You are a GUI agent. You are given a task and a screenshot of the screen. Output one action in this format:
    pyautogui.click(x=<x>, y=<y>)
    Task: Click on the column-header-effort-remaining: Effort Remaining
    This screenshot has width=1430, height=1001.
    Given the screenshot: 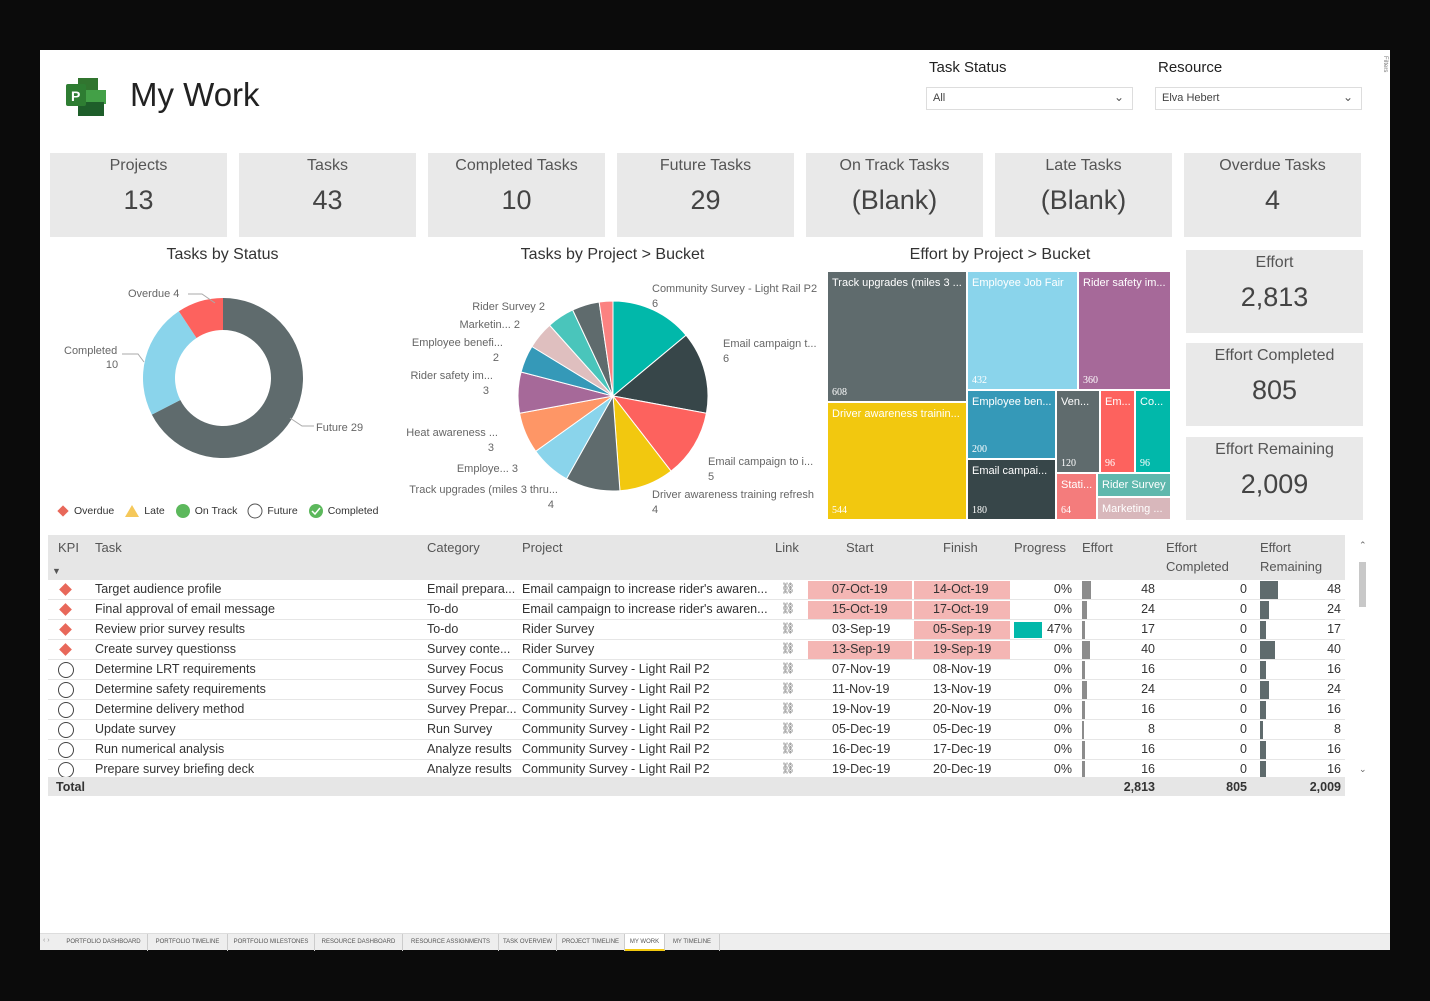 What is the action you would take?
    pyautogui.click(x=1291, y=557)
    